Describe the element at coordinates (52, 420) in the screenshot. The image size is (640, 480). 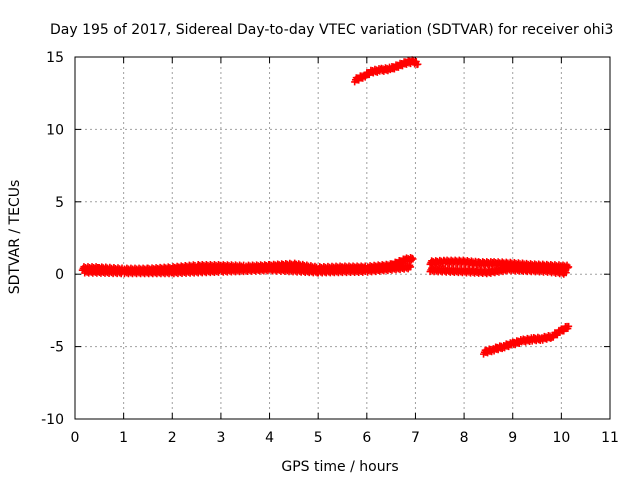
I see `y-tick-label: -10` at that location.